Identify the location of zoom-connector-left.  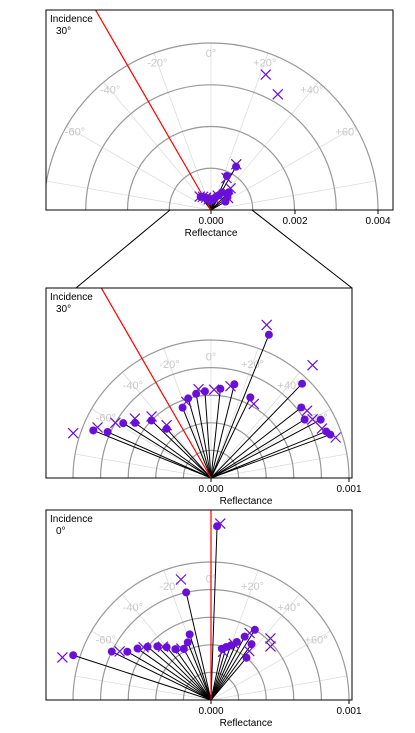
(123, 249).